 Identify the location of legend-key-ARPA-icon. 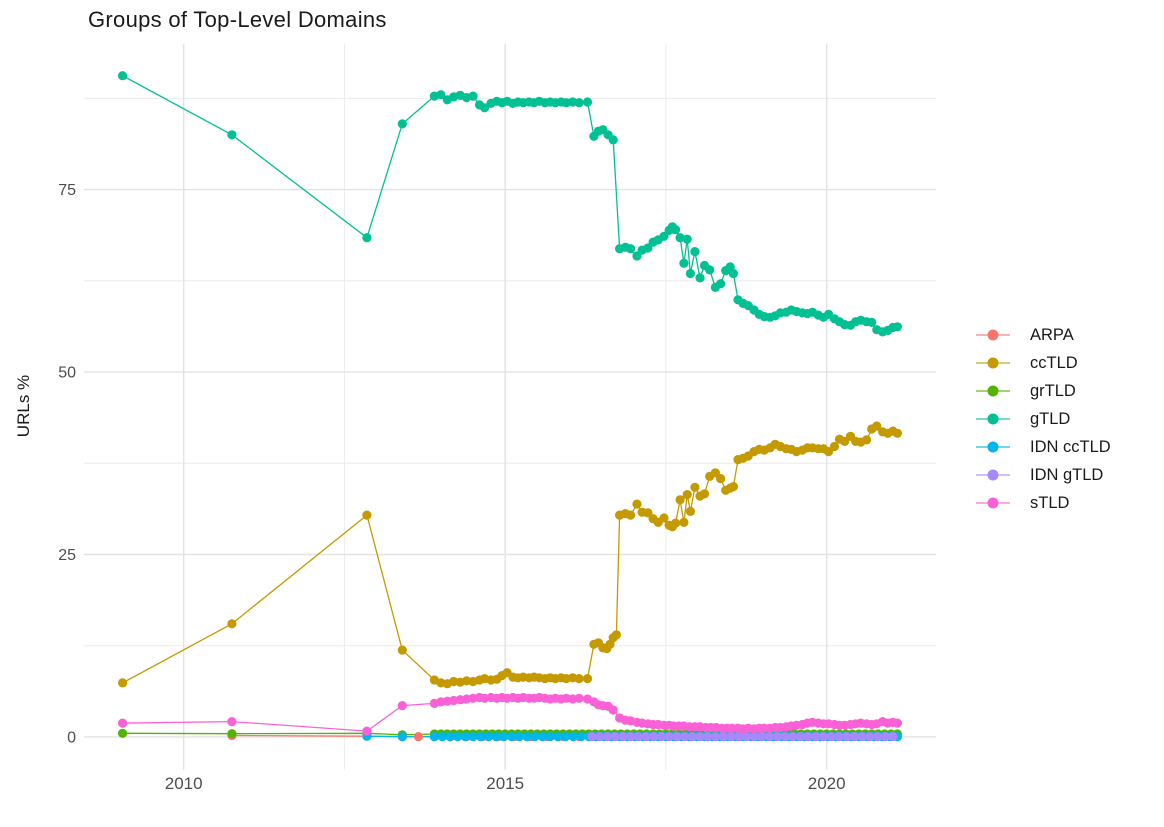
(993, 335).